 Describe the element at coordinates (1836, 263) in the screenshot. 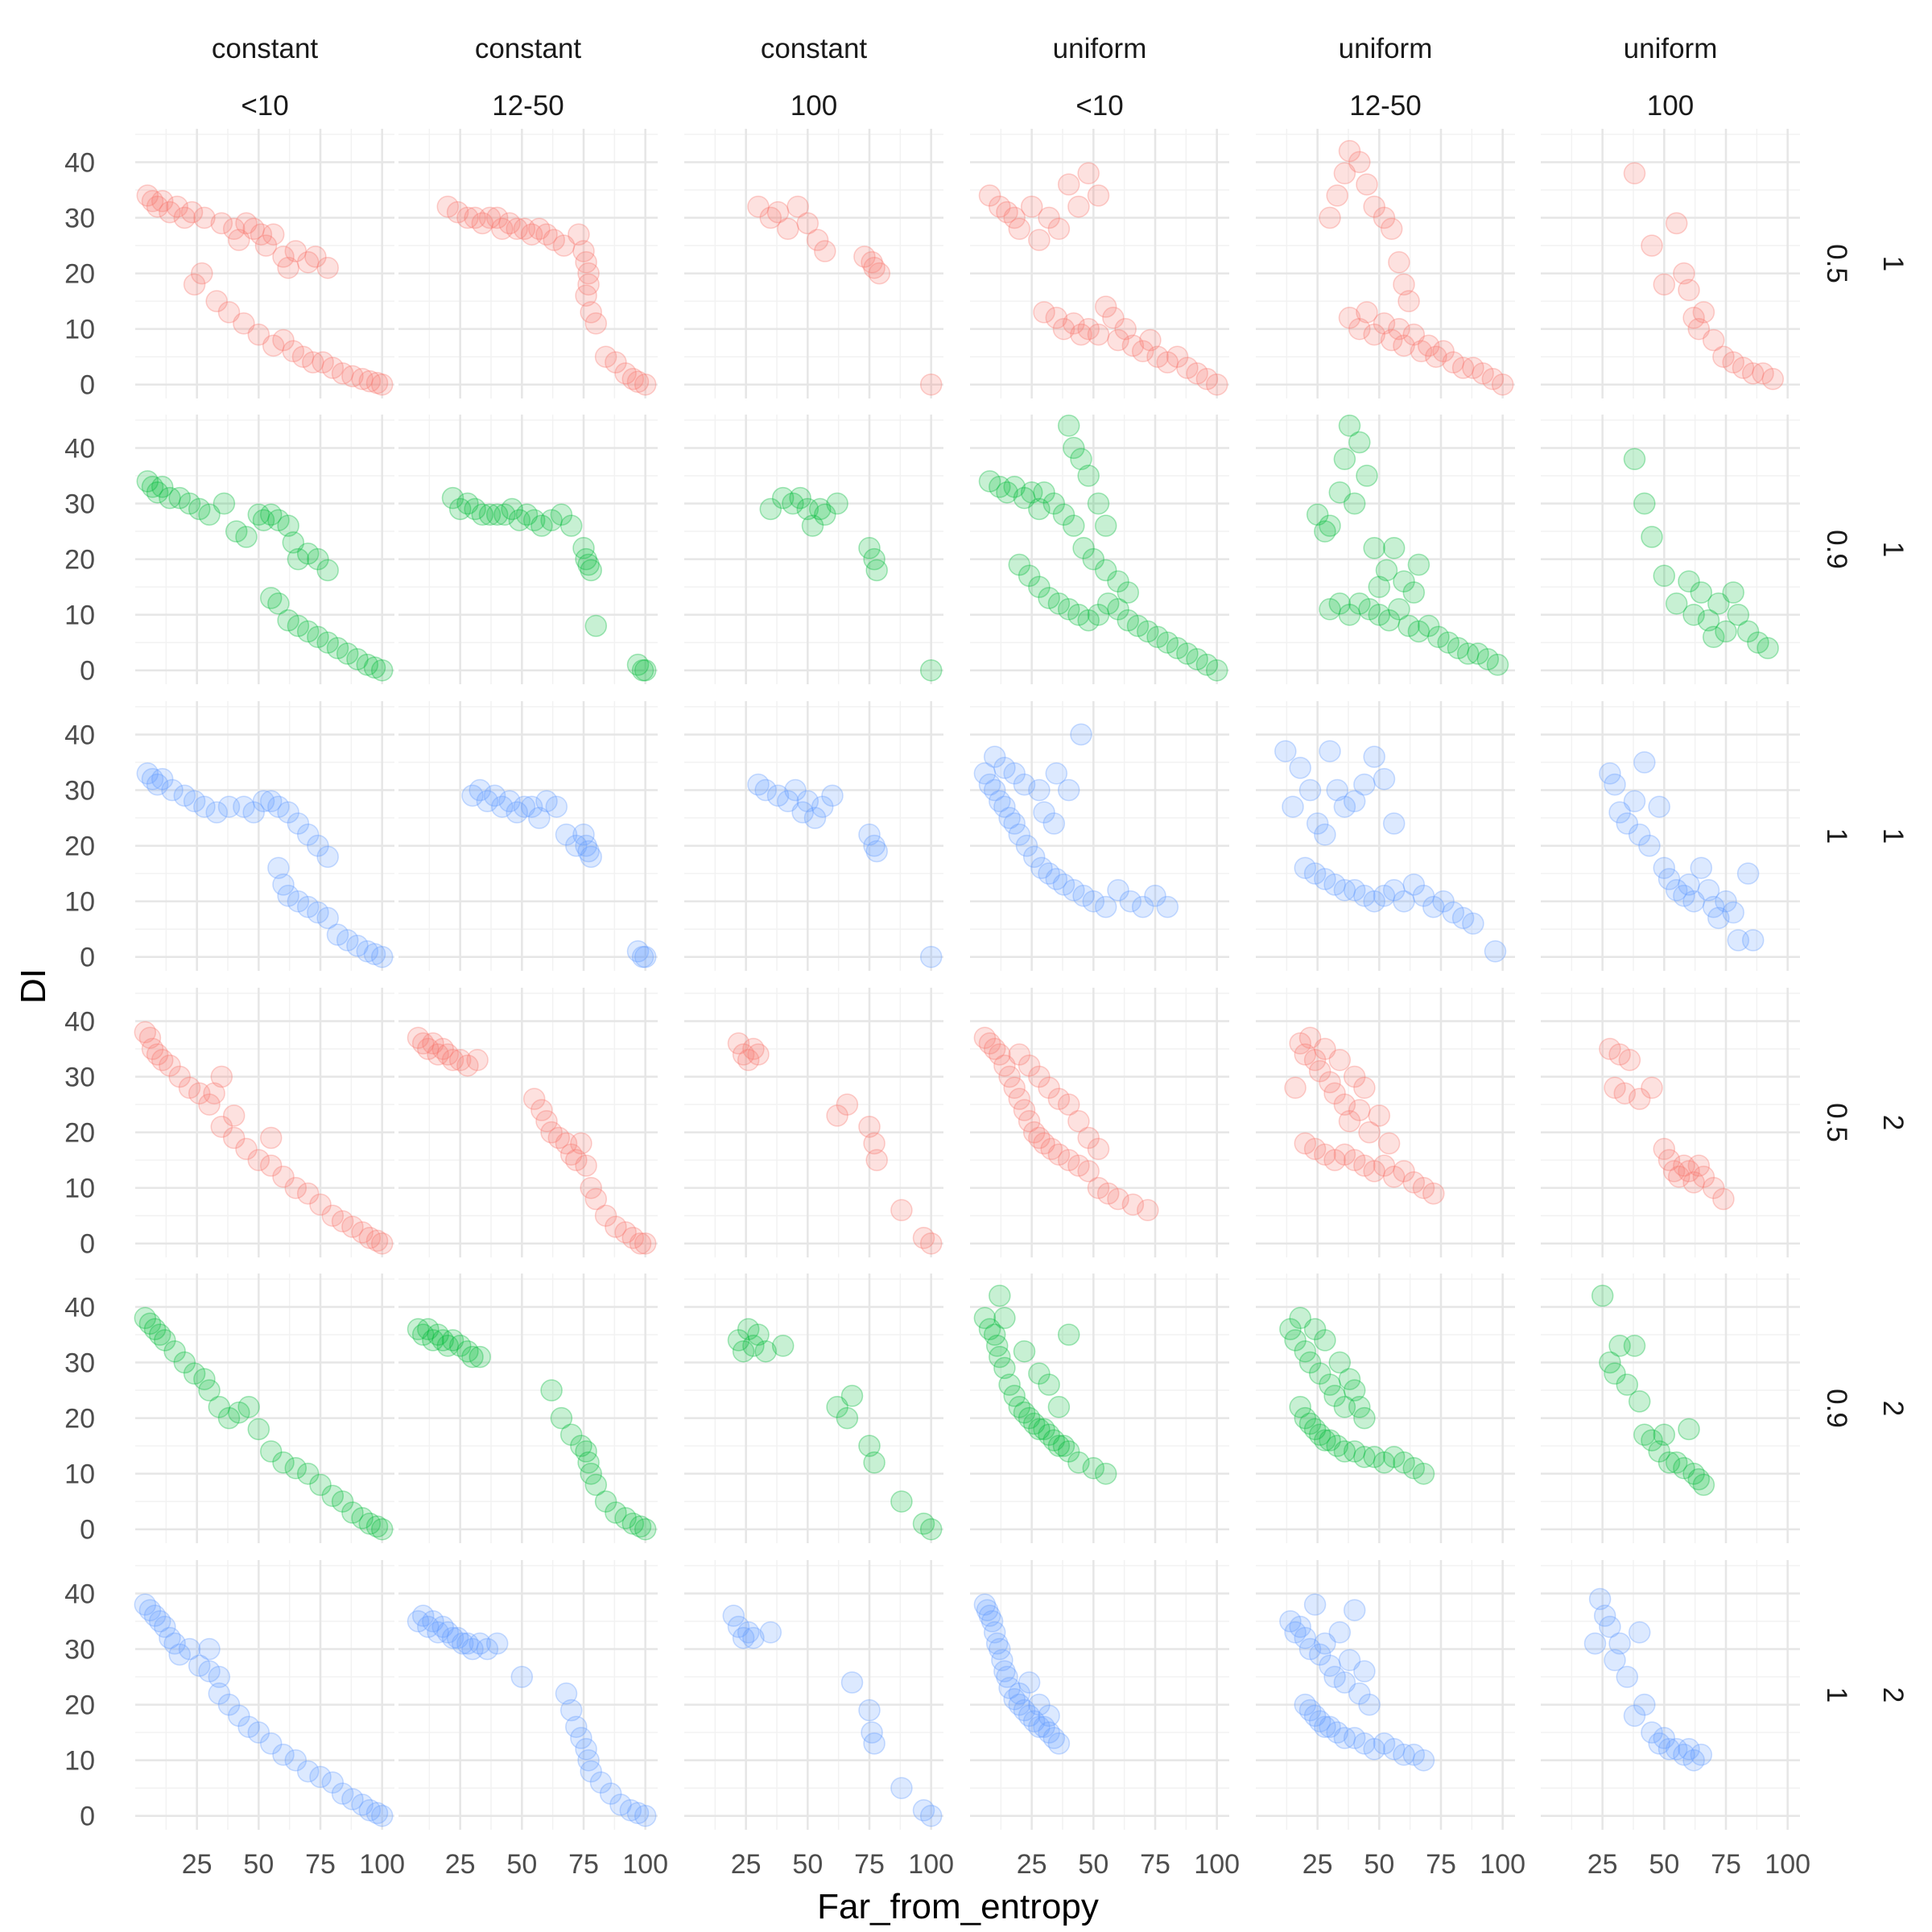

I see `row-strip-label-left: 0.5` at that location.